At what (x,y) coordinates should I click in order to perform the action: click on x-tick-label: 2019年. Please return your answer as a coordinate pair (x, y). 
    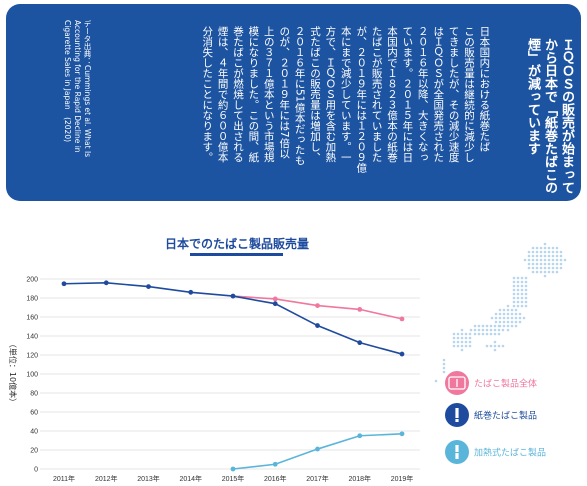
    Looking at the image, I should click on (402, 478).